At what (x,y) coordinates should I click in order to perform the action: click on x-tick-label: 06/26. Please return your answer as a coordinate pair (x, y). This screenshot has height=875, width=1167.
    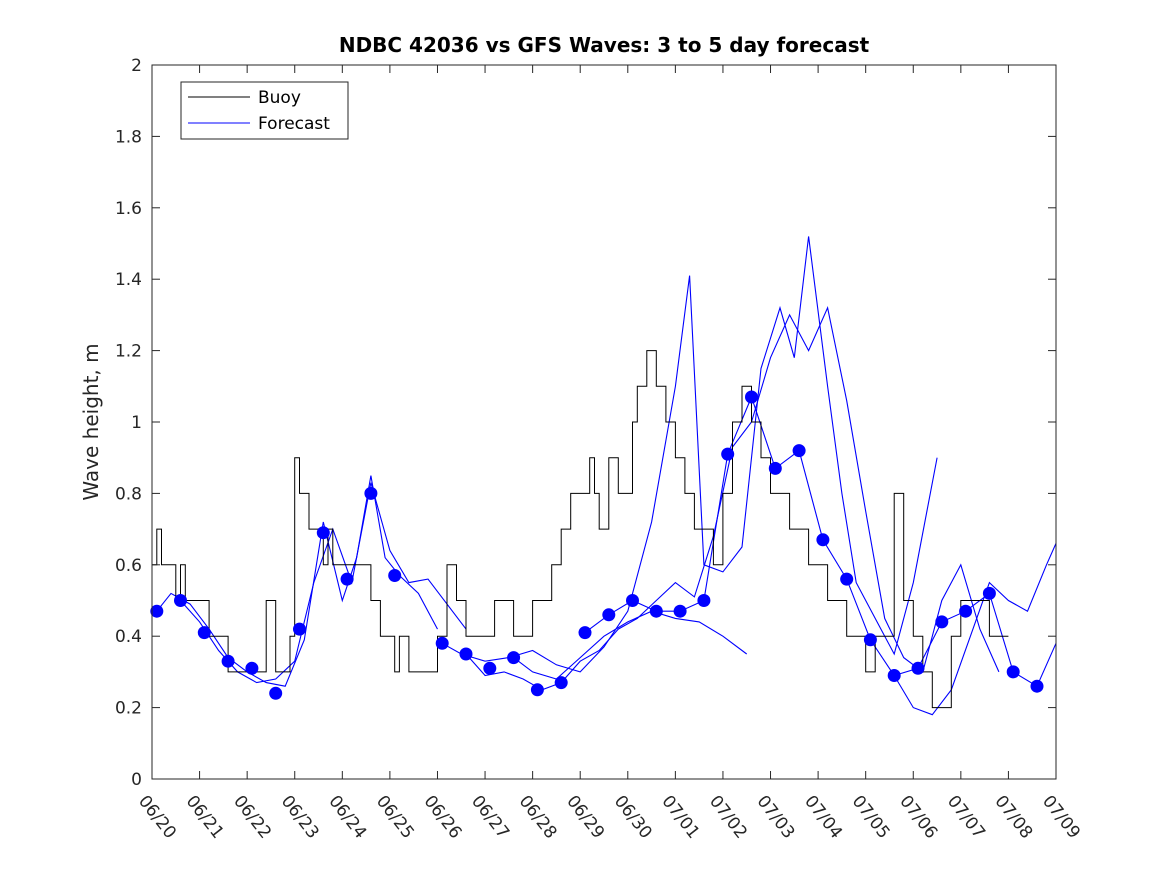
    Looking at the image, I should click on (443, 817).